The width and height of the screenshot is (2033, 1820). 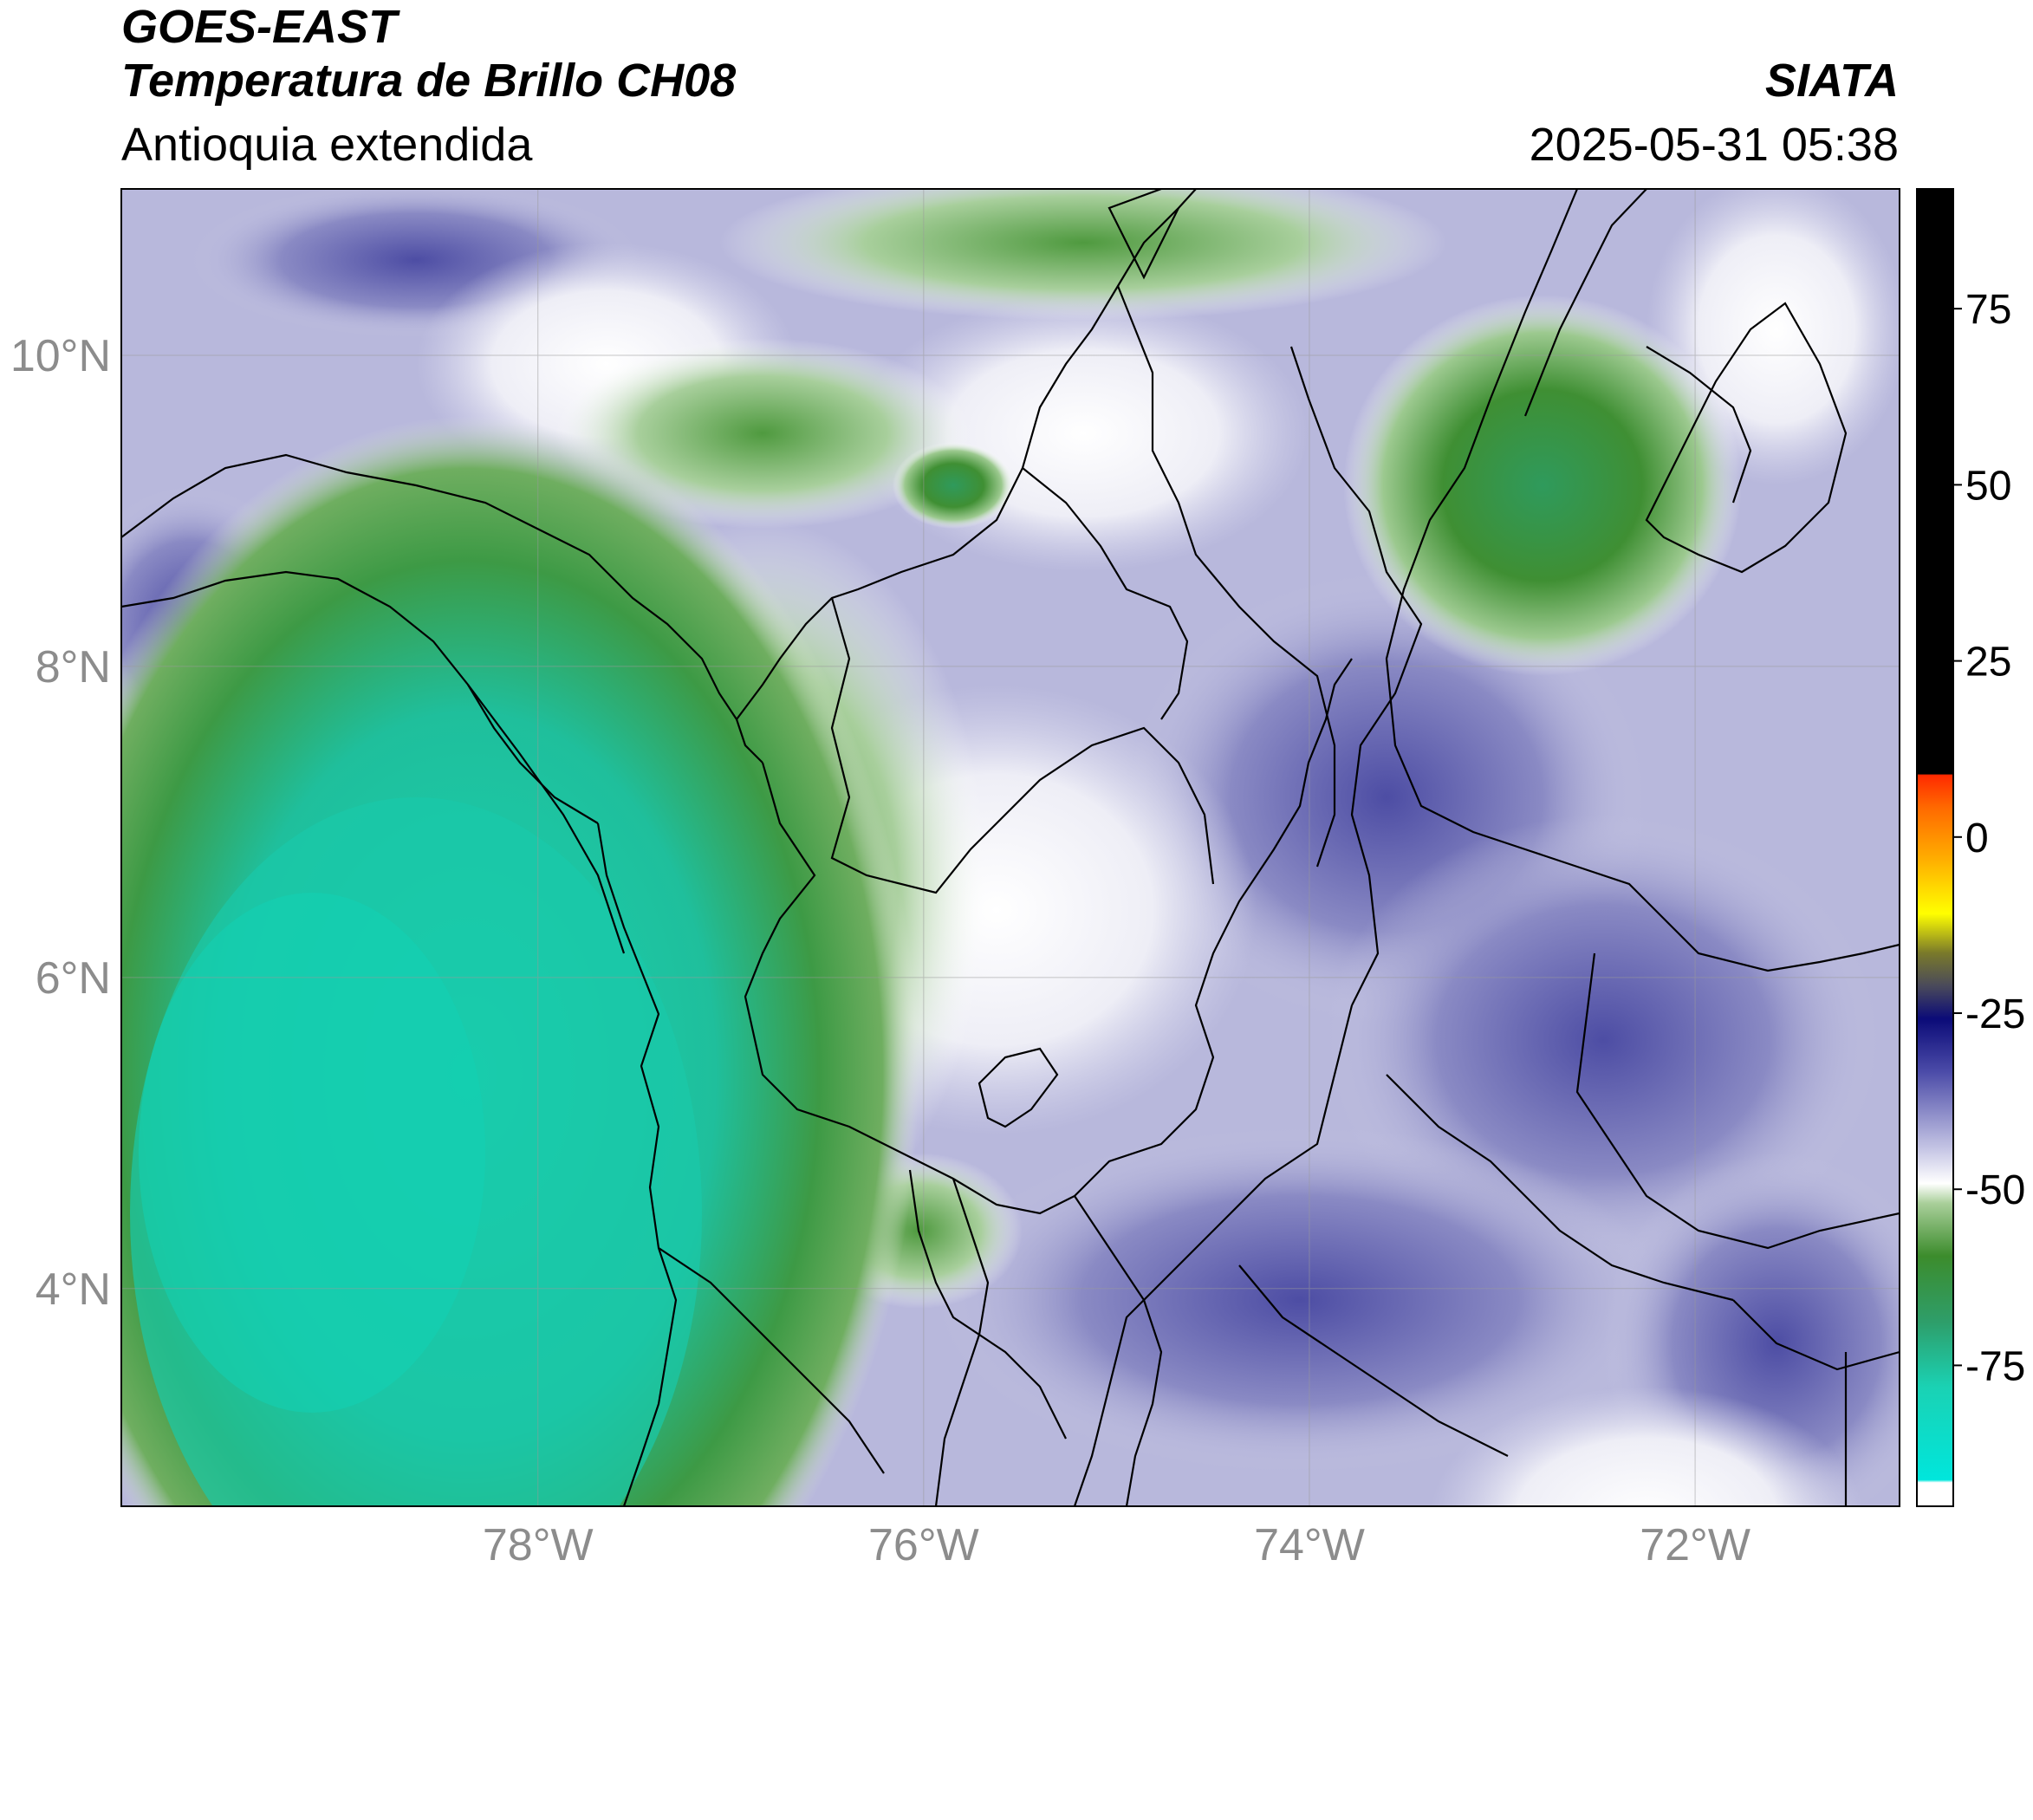 I want to click on lat-label: 6°N, so click(x=73, y=978).